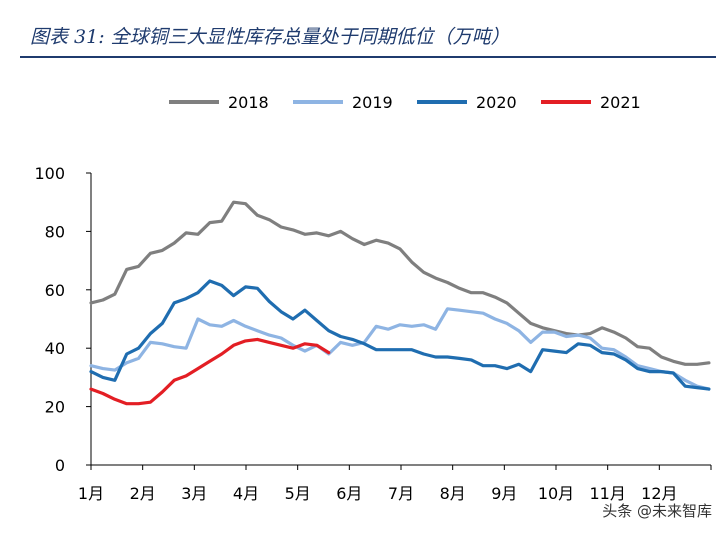 Image resolution: width=726 pixels, height=537 pixels. Describe the element at coordinates (210, 371) in the screenshot. I see `series-line-2021` at that location.